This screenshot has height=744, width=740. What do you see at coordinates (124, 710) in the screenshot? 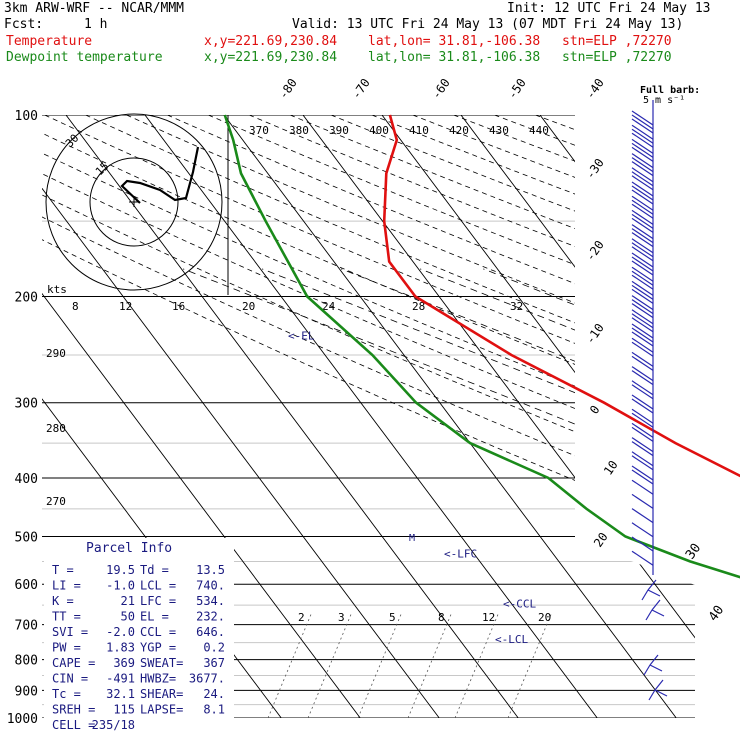
I see `parcel-info-value: 115` at bounding box center [124, 710].